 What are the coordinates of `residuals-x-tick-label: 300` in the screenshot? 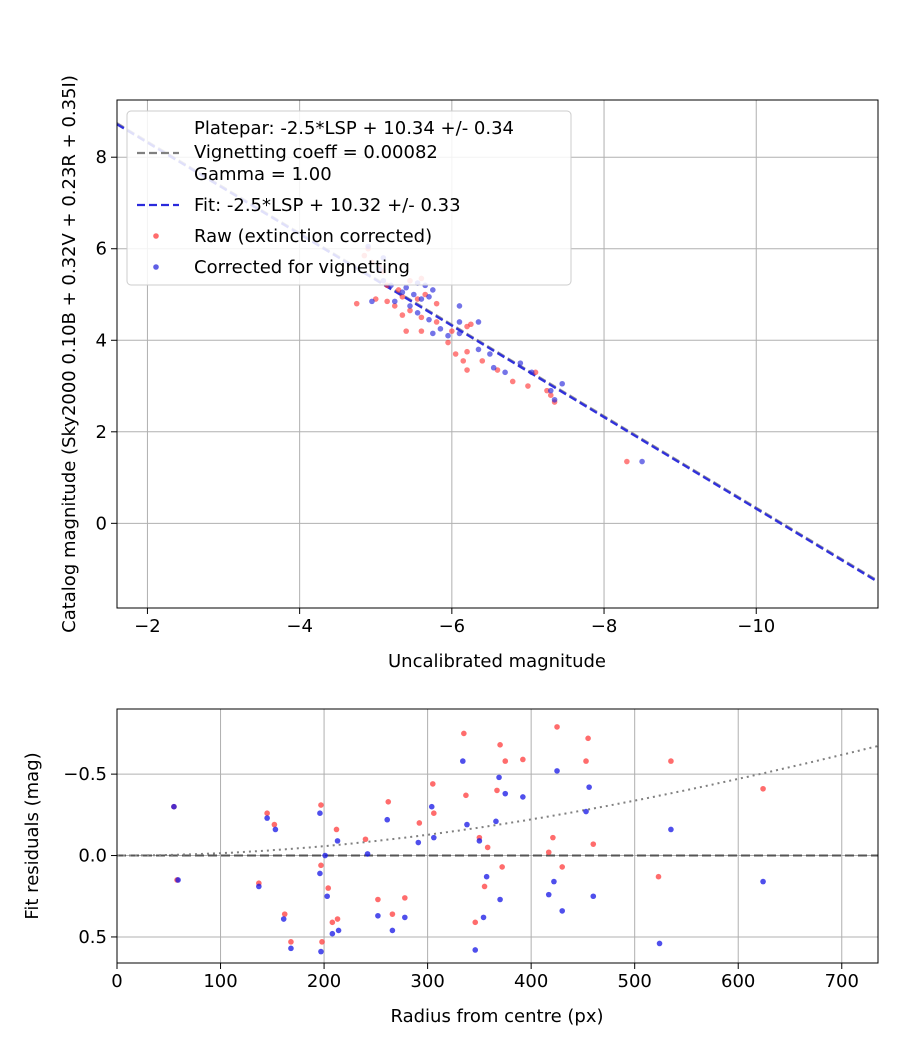 It's located at (427, 981).